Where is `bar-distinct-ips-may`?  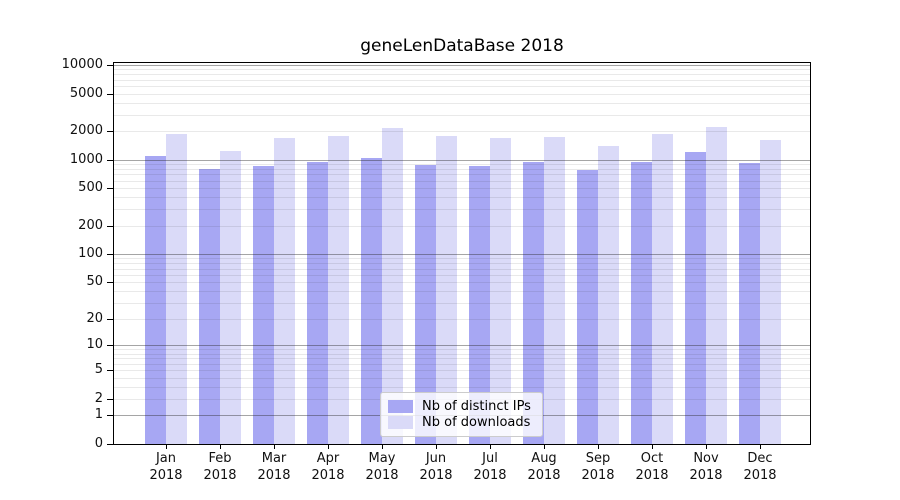 bar-distinct-ips-may is located at coordinates (371, 301).